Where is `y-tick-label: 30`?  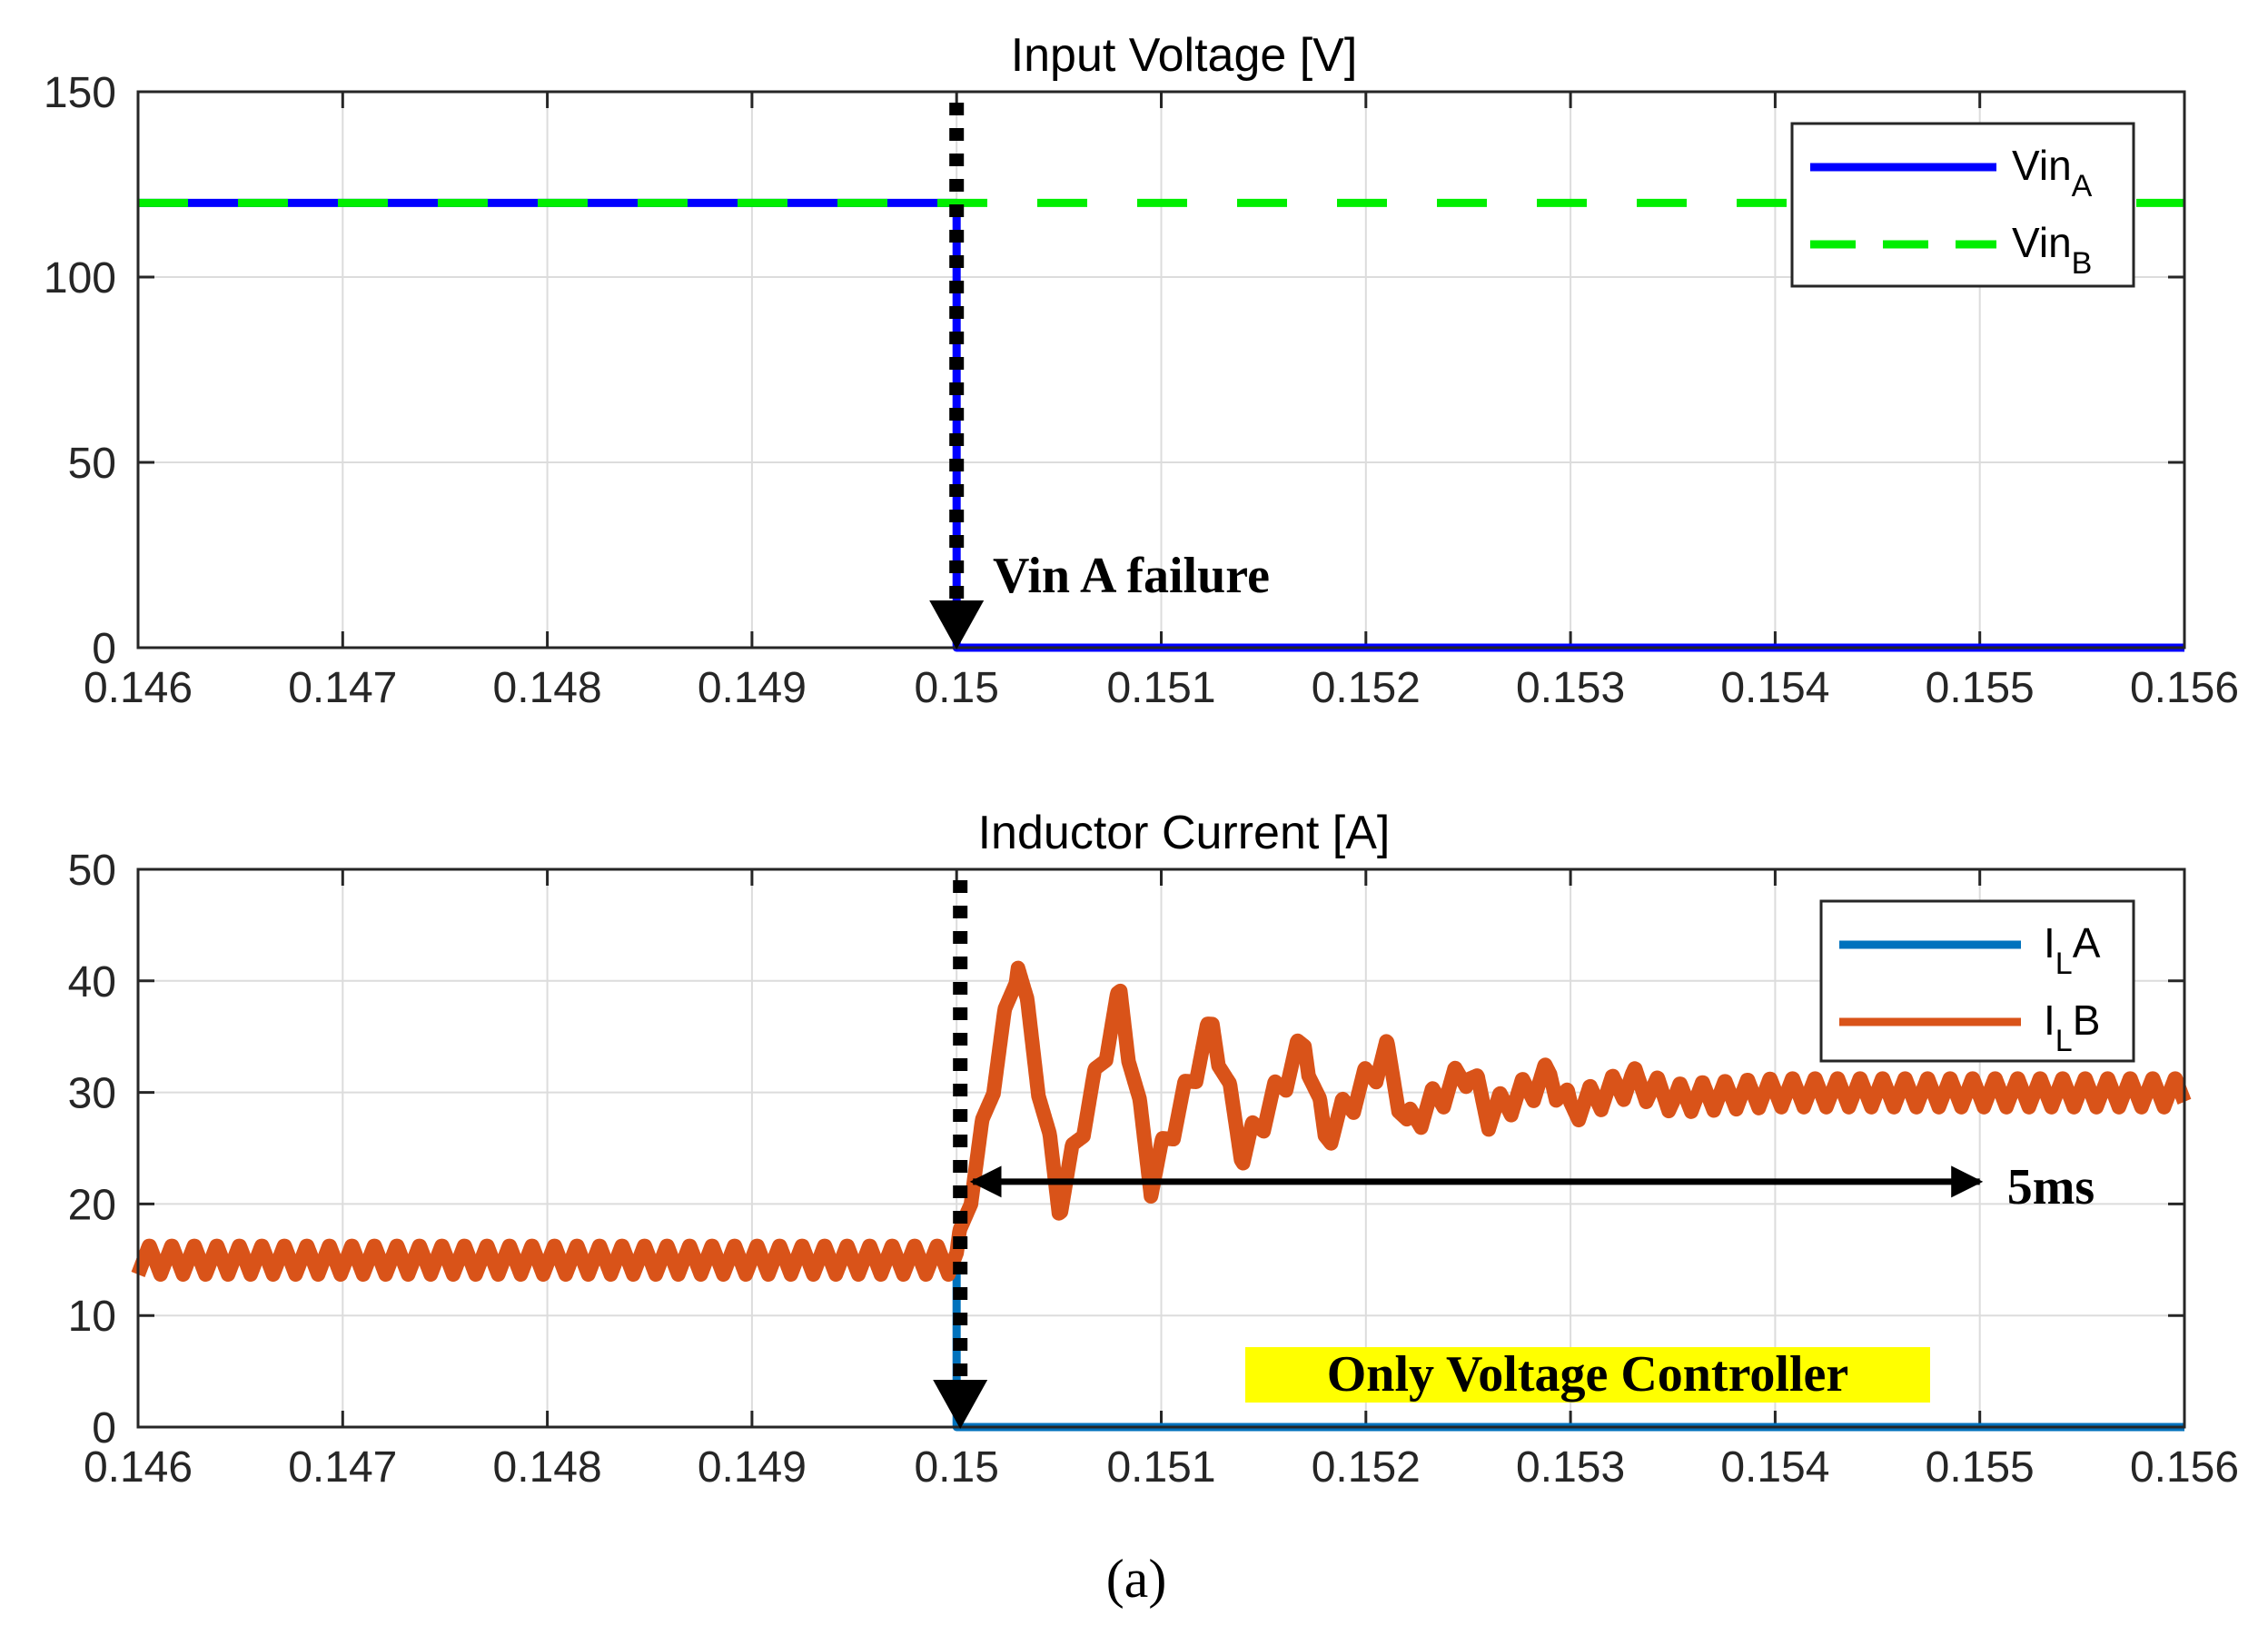 y-tick-label: 30 is located at coordinates (92, 1094).